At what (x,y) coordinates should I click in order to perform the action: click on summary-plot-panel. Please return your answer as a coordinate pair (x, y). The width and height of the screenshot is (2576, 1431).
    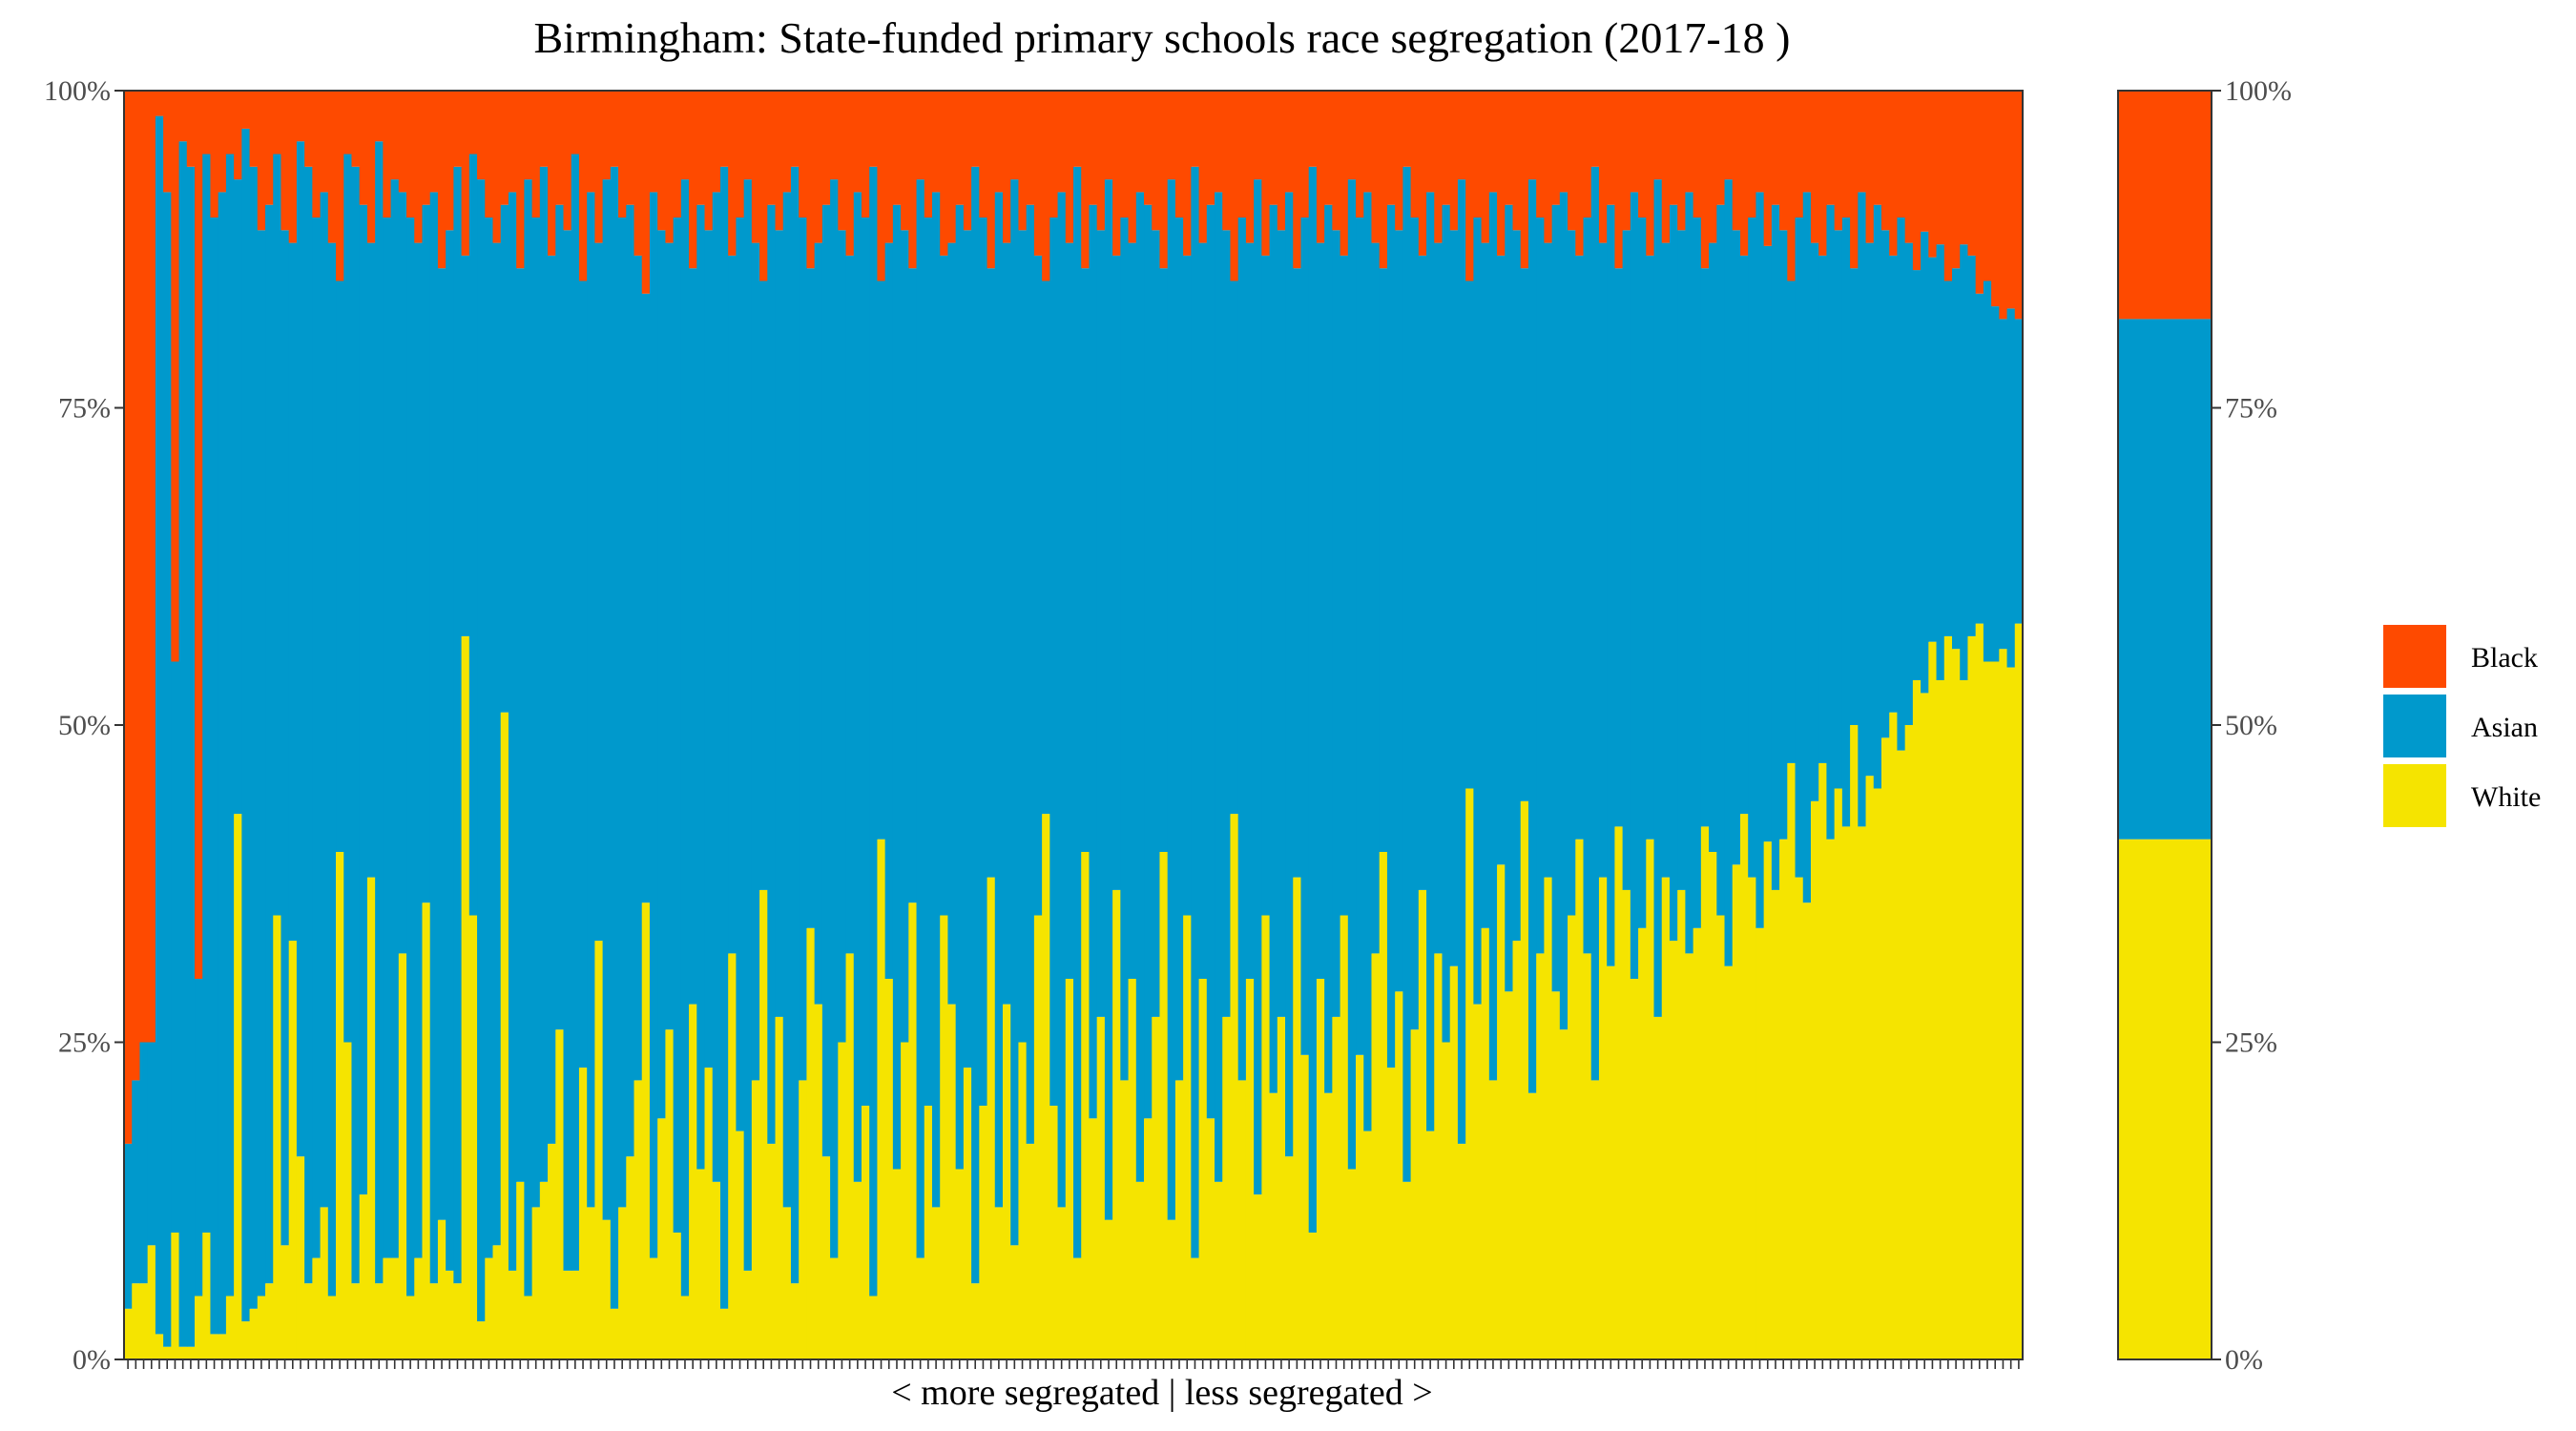
    Looking at the image, I should click on (2164, 725).